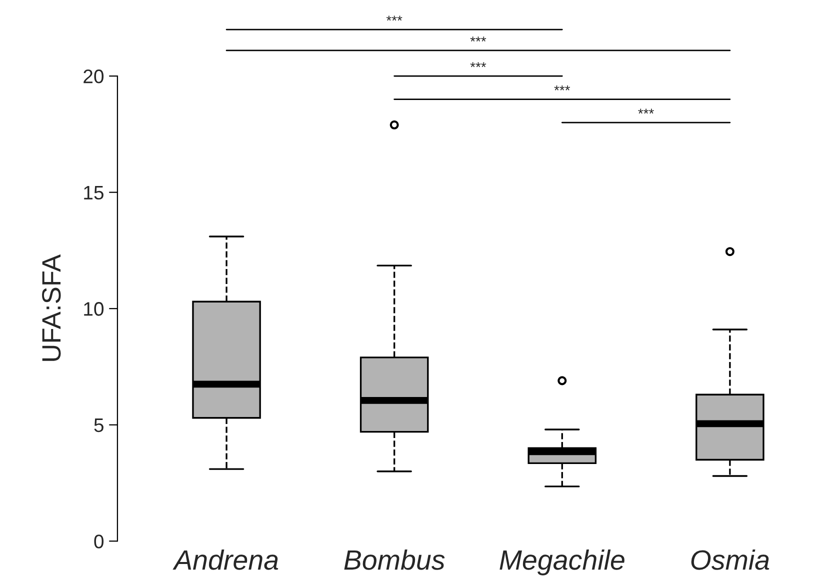 This screenshot has height=585, width=839. Describe the element at coordinates (99, 425) in the screenshot. I see `y-tick-label: 5` at that location.